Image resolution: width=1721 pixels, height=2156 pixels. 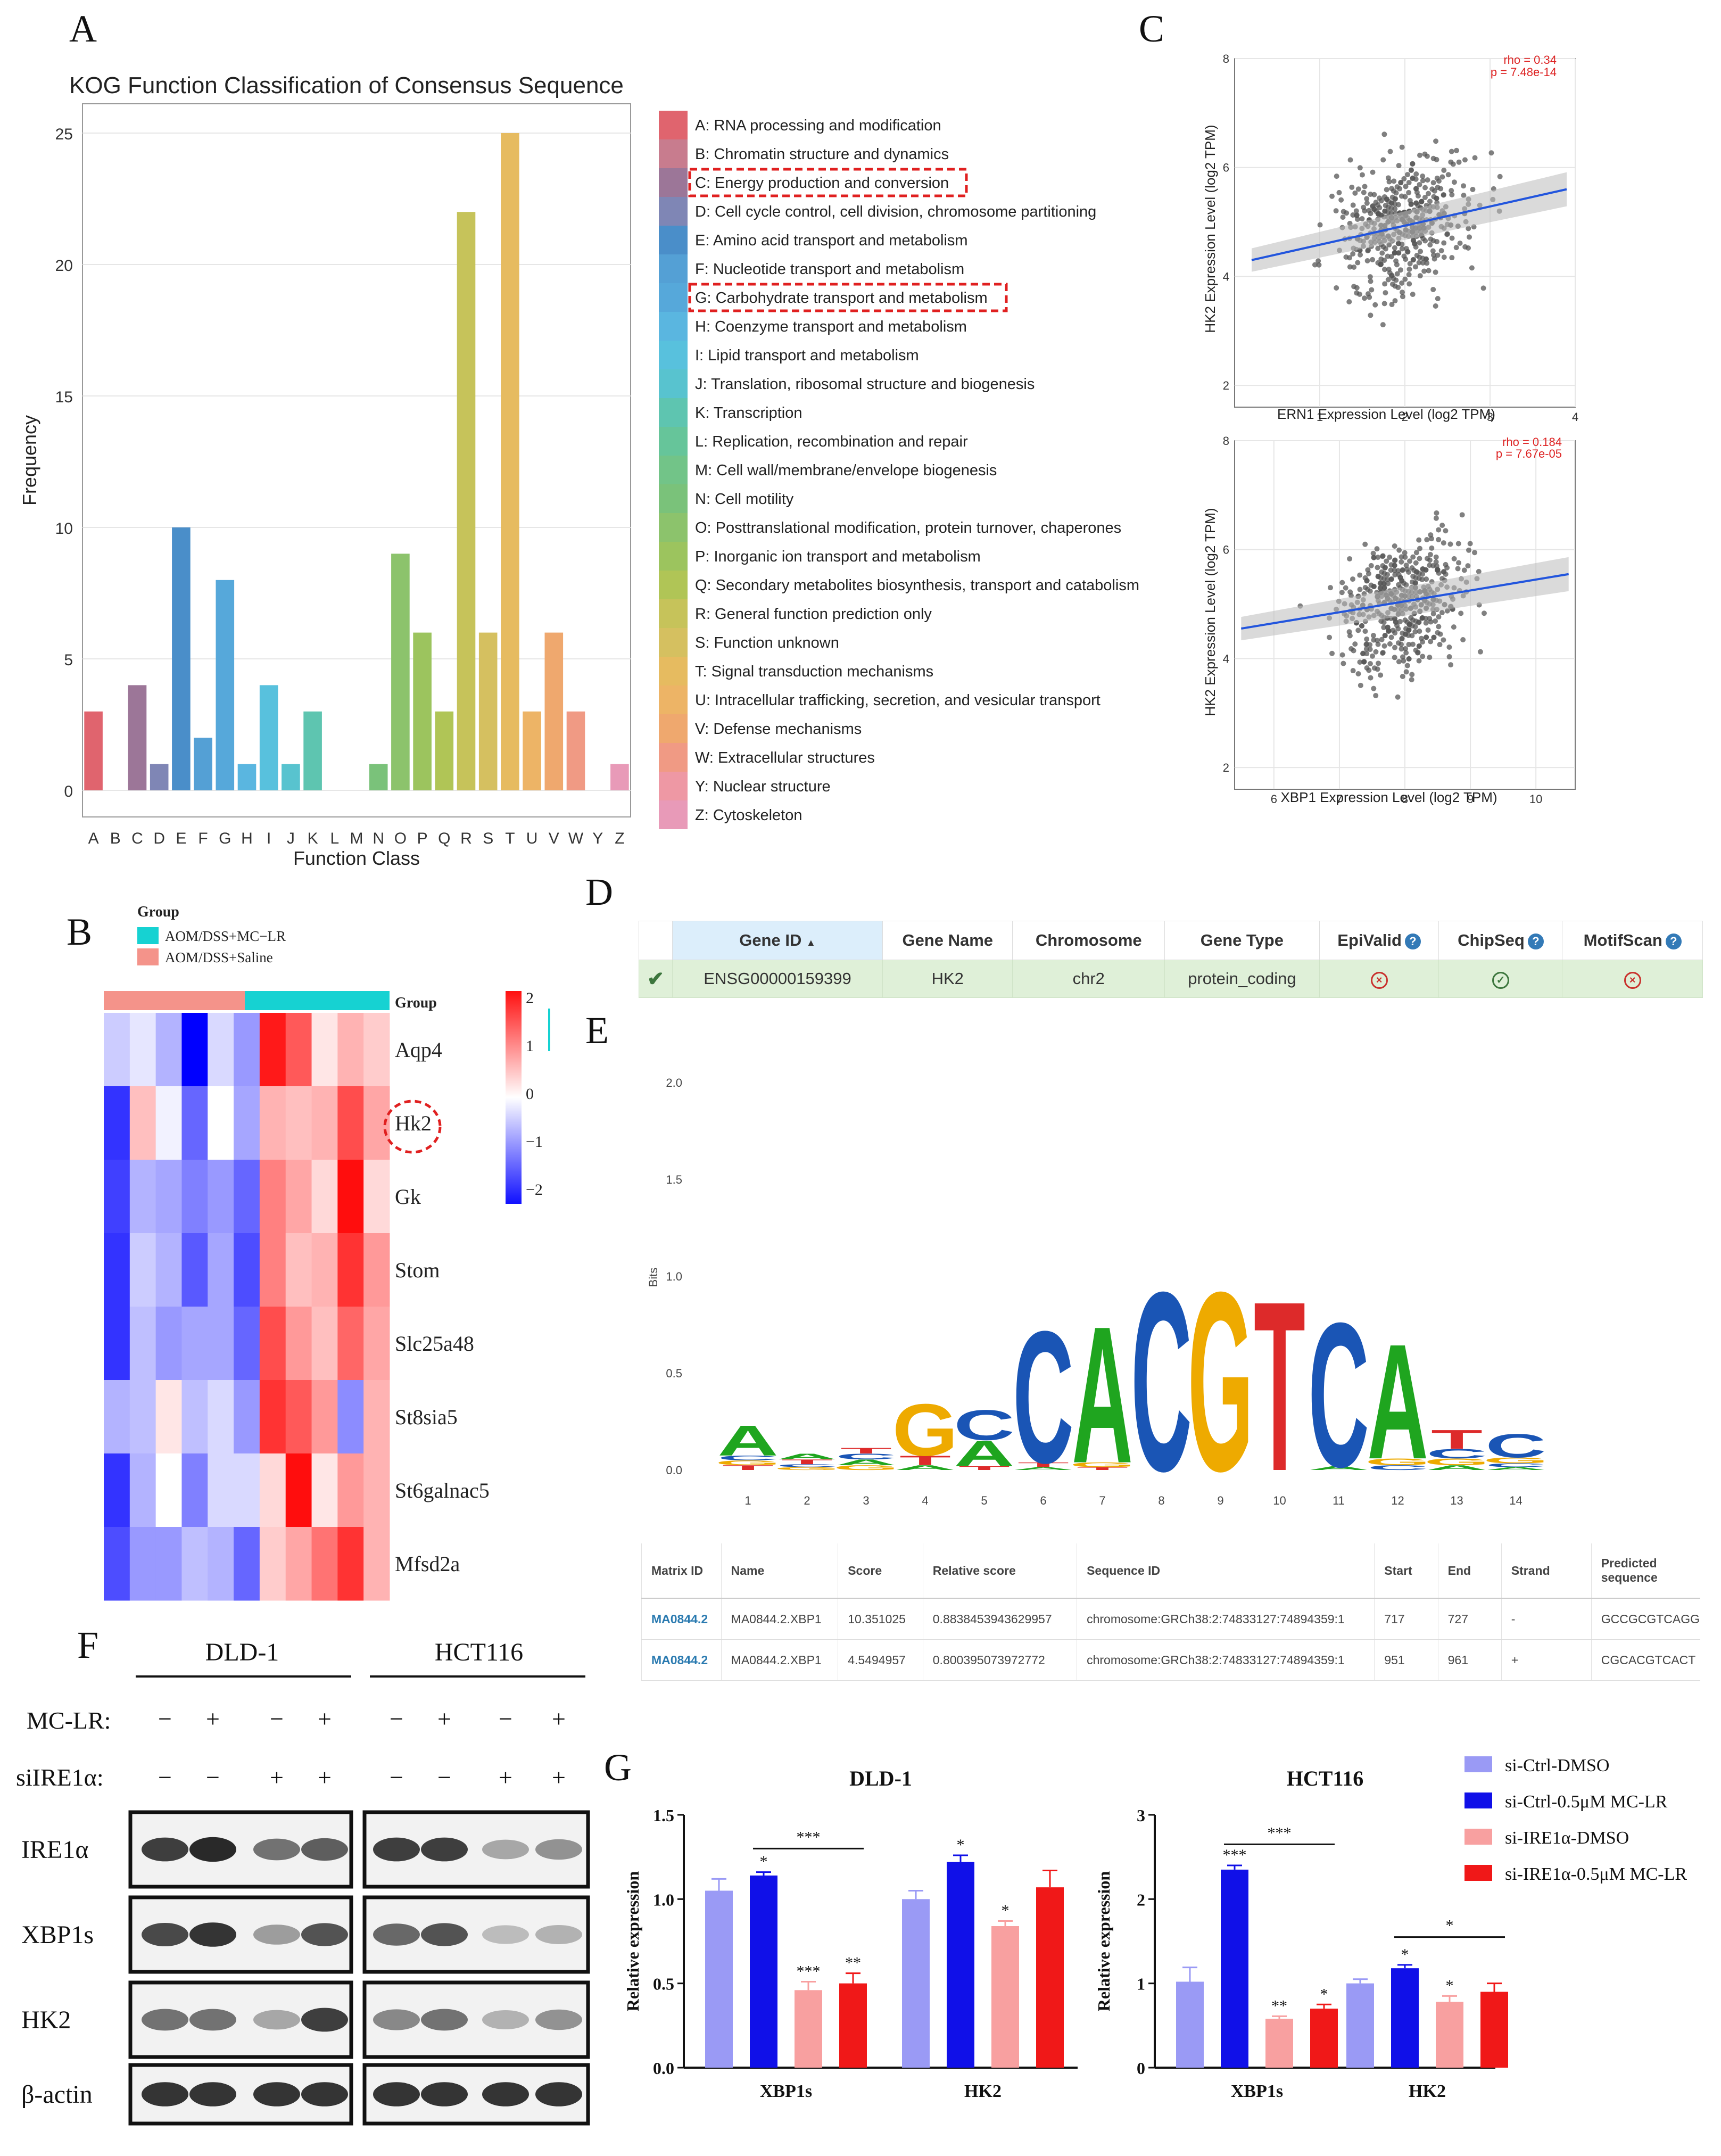 I want to click on gene-table-header-gene-id: Gene ID ▲, so click(x=777, y=940).